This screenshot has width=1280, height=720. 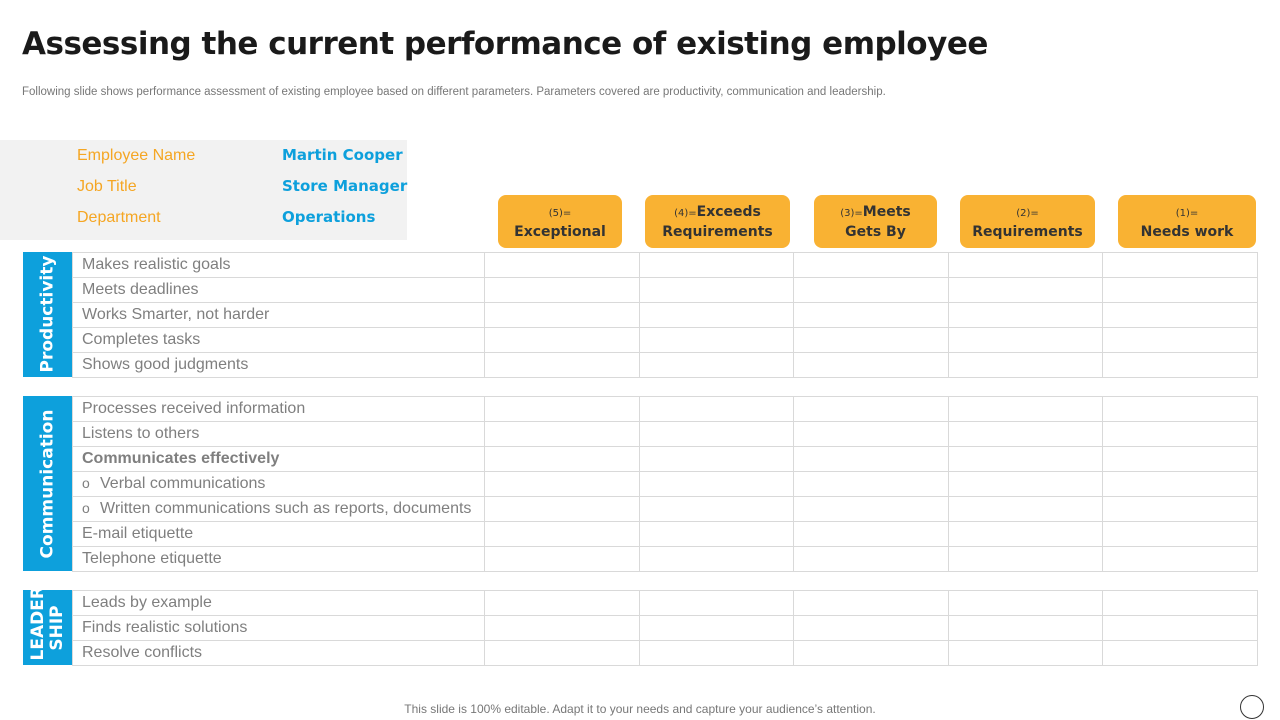 I want to click on section-label: Communication, so click(x=47, y=483).